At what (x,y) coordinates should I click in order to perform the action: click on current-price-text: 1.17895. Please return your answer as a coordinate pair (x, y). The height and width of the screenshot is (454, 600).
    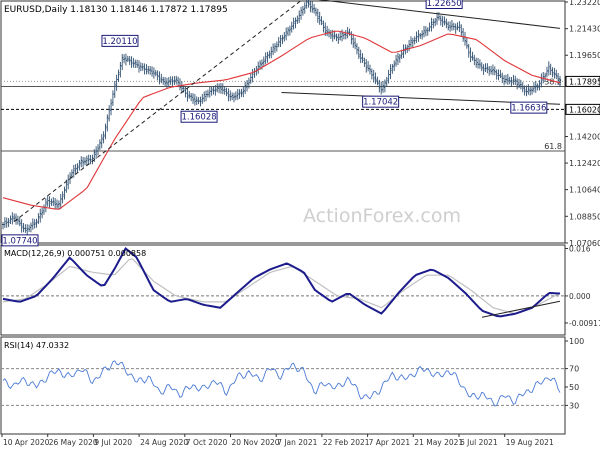
    Looking at the image, I should click on (584, 81).